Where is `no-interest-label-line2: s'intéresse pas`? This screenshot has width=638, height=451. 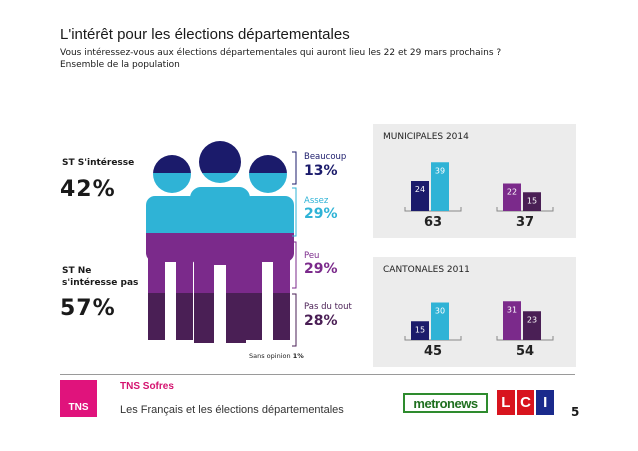 no-interest-label-line2: s'intéresse pas is located at coordinates (100, 283).